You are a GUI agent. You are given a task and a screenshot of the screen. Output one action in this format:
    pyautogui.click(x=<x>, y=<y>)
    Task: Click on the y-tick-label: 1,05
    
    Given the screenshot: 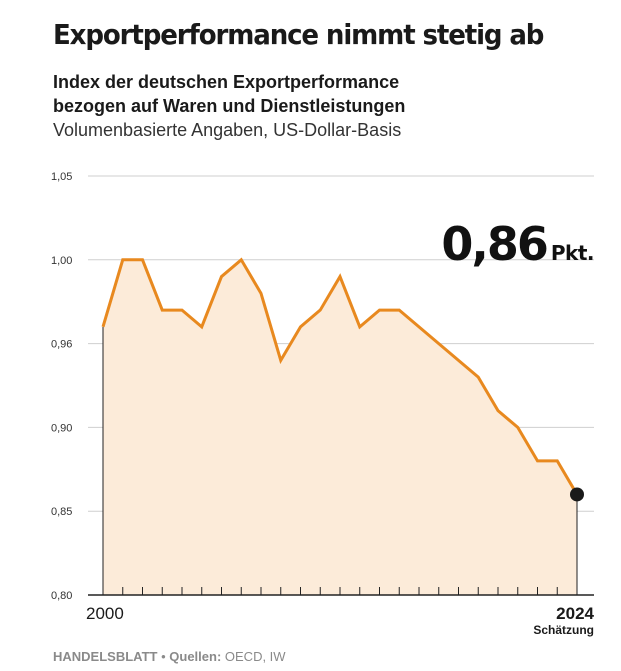 What is the action you would take?
    pyautogui.click(x=61, y=177)
    